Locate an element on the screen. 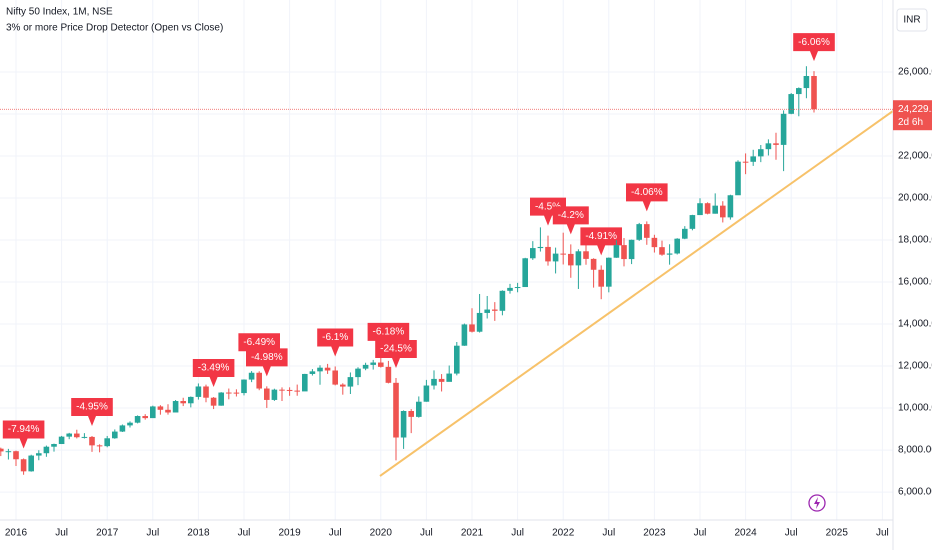 The image size is (932, 550). x-tick-label: 2019 is located at coordinates (289, 533).